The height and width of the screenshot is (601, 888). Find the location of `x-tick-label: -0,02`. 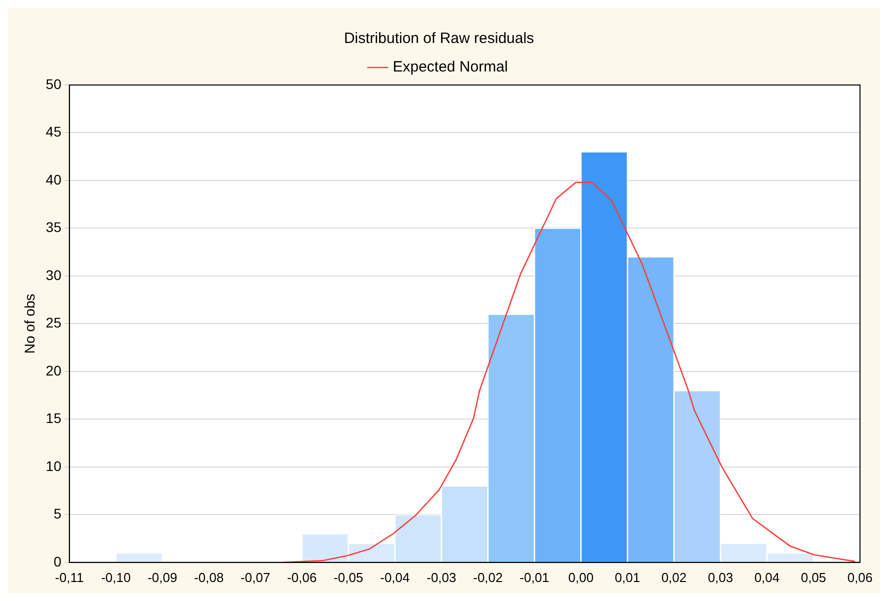

x-tick-label: -0,02 is located at coordinates (488, 577).